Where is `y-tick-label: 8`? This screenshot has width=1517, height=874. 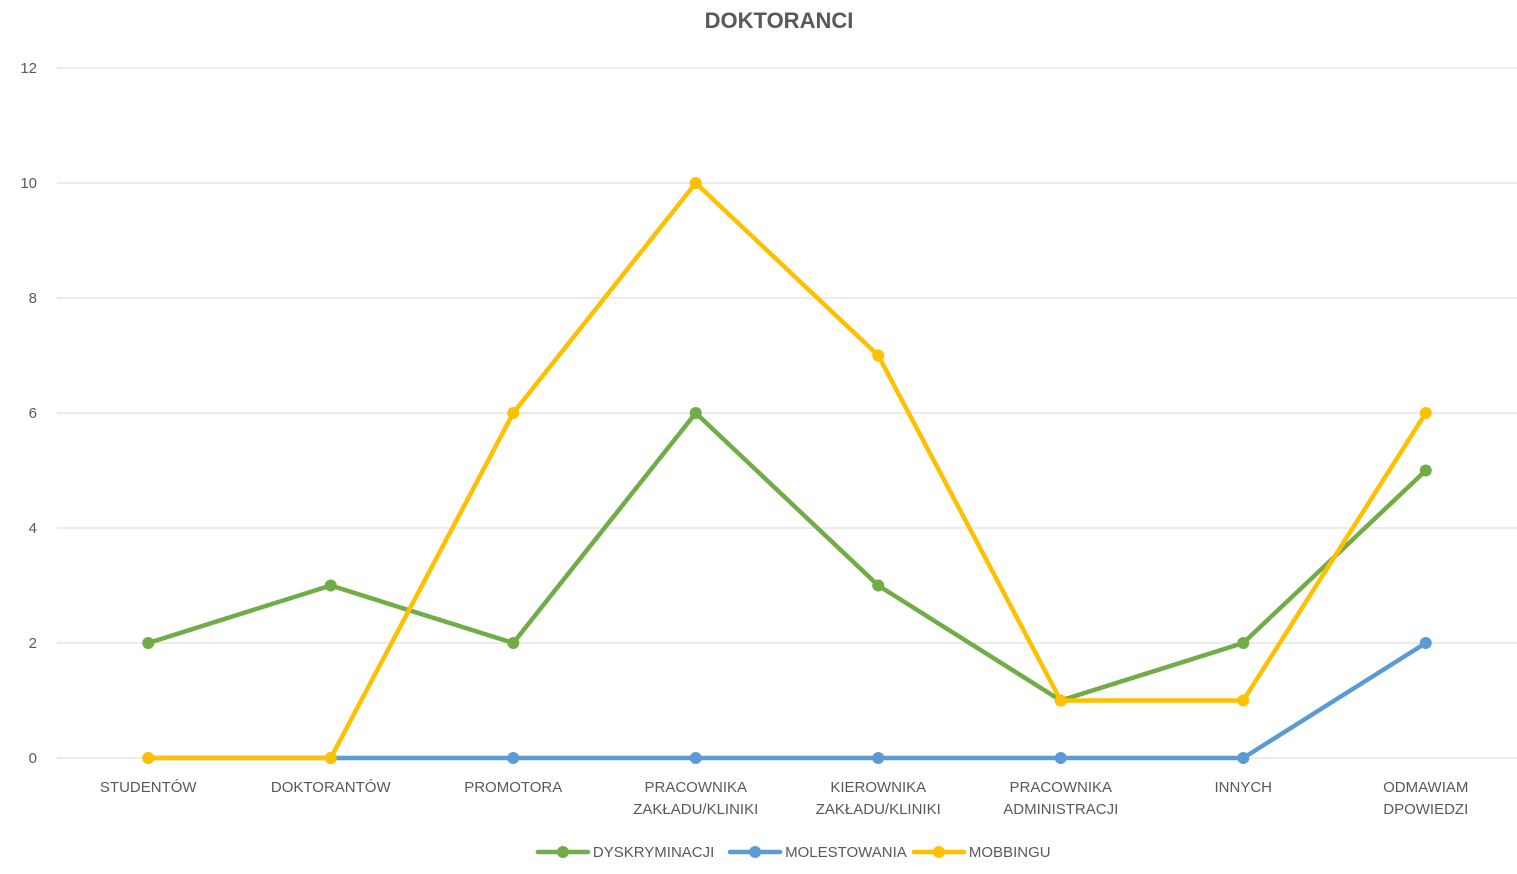 y-tick-label: 8 is located at coordinates (33, 298).